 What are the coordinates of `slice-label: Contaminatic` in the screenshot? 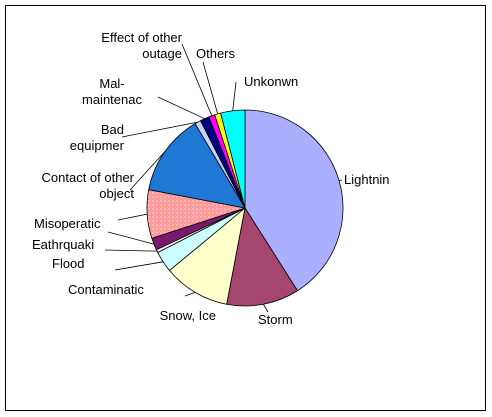 It's located at (106, 289).